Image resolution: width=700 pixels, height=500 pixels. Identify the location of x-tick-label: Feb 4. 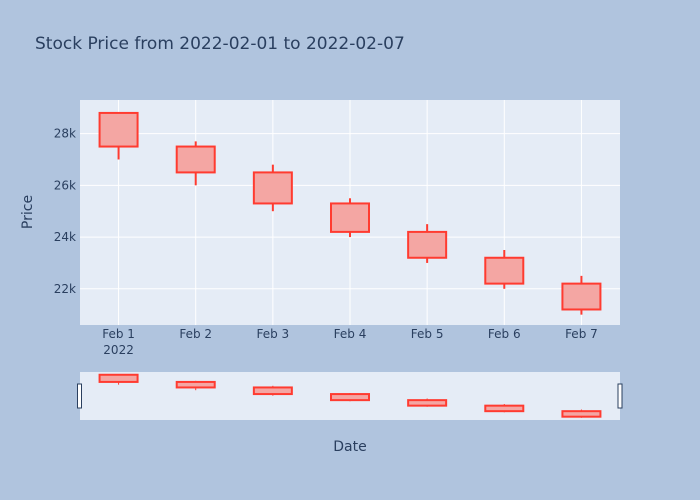
(350, 334).